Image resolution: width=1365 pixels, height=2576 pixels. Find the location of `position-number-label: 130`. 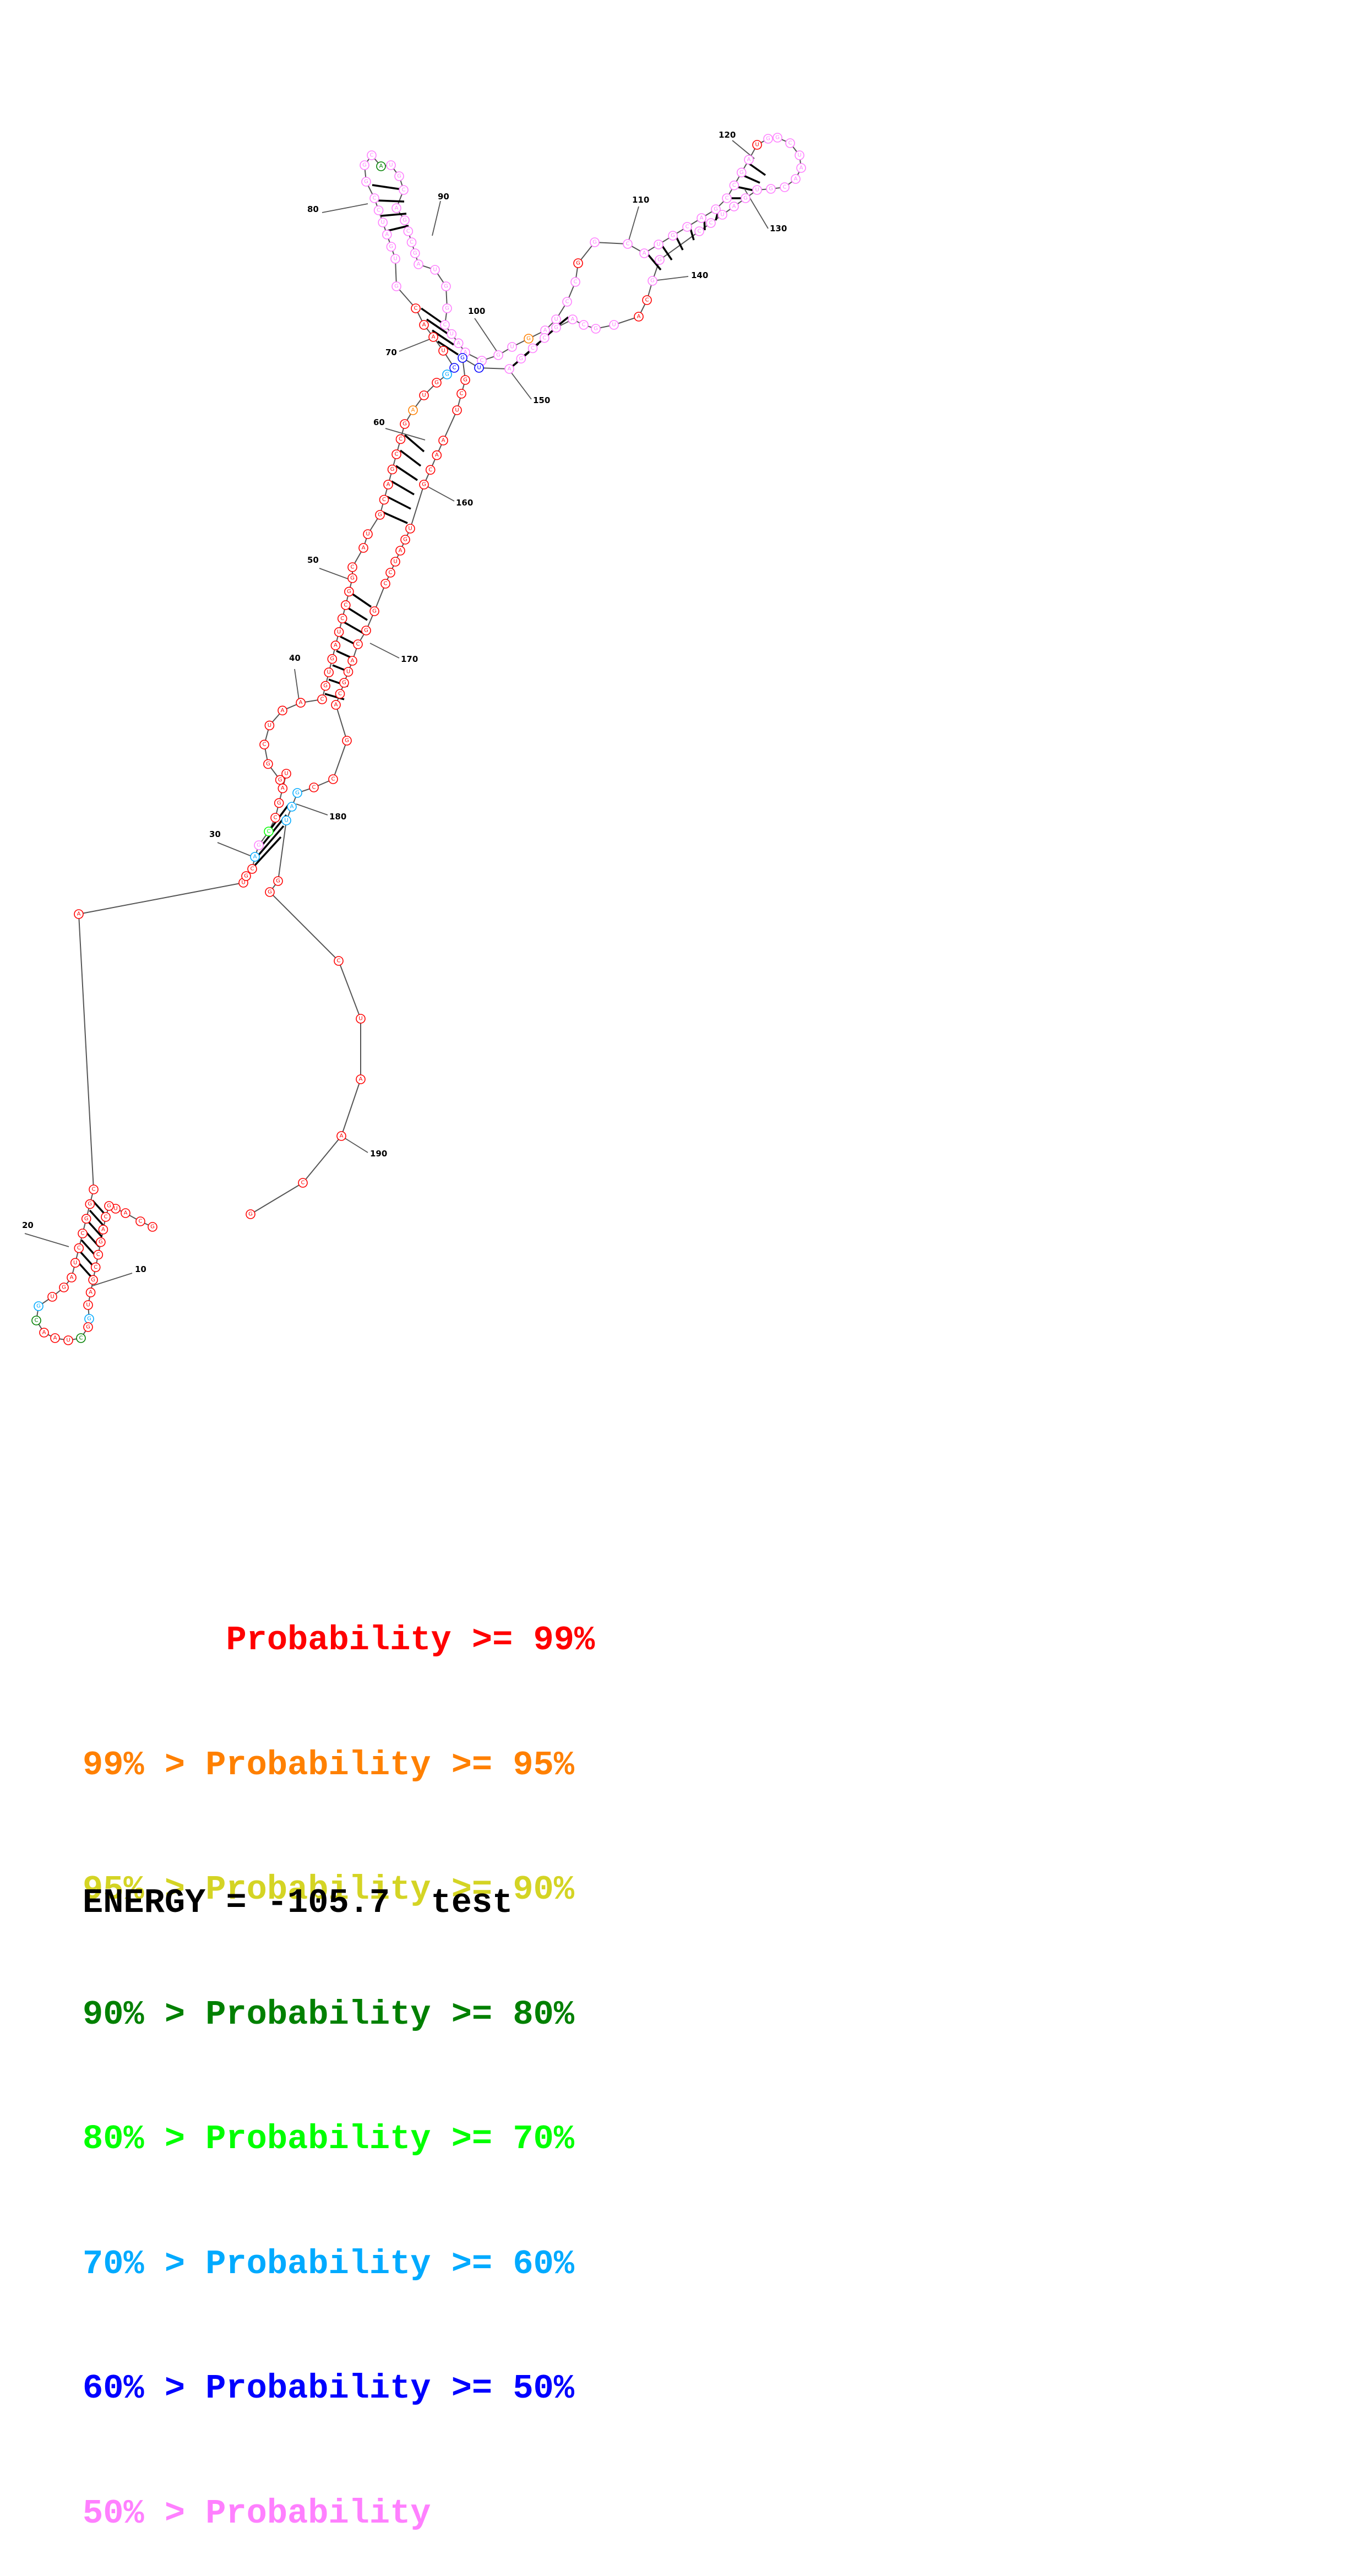

position-number-label: 130 is located at coordinates (778, 228).